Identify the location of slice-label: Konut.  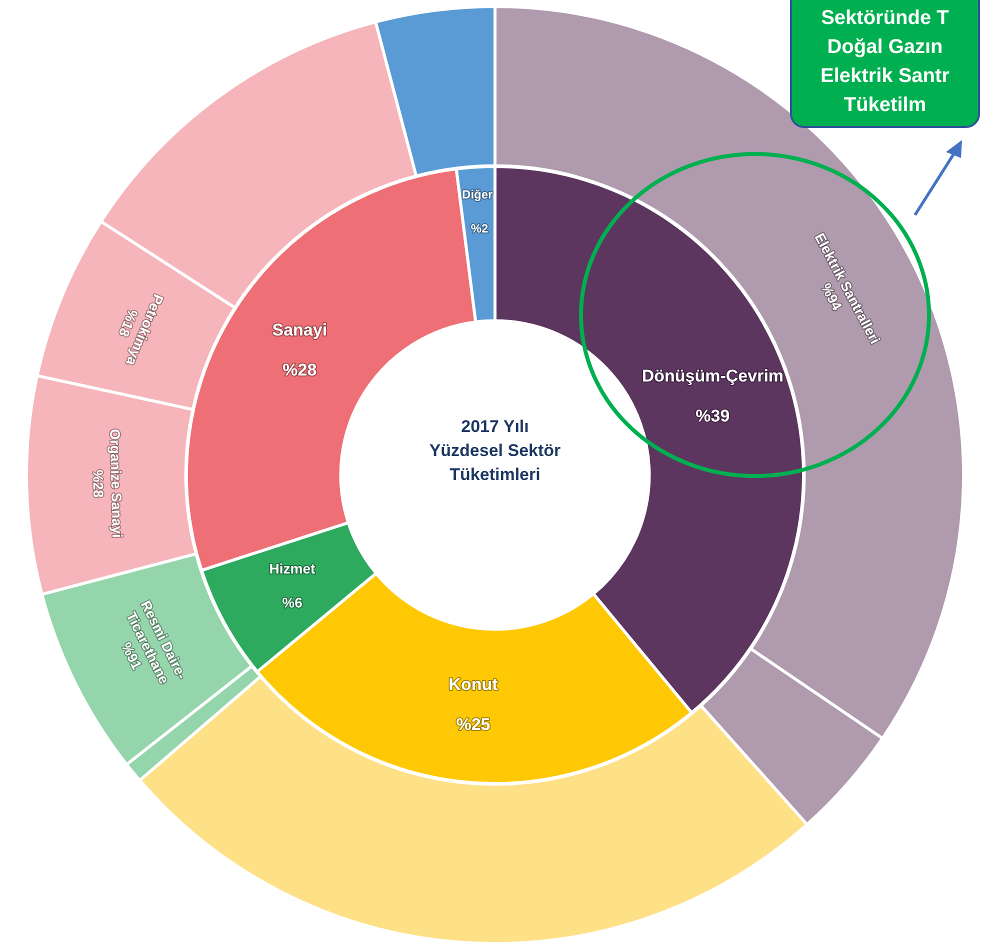
(473, 684).